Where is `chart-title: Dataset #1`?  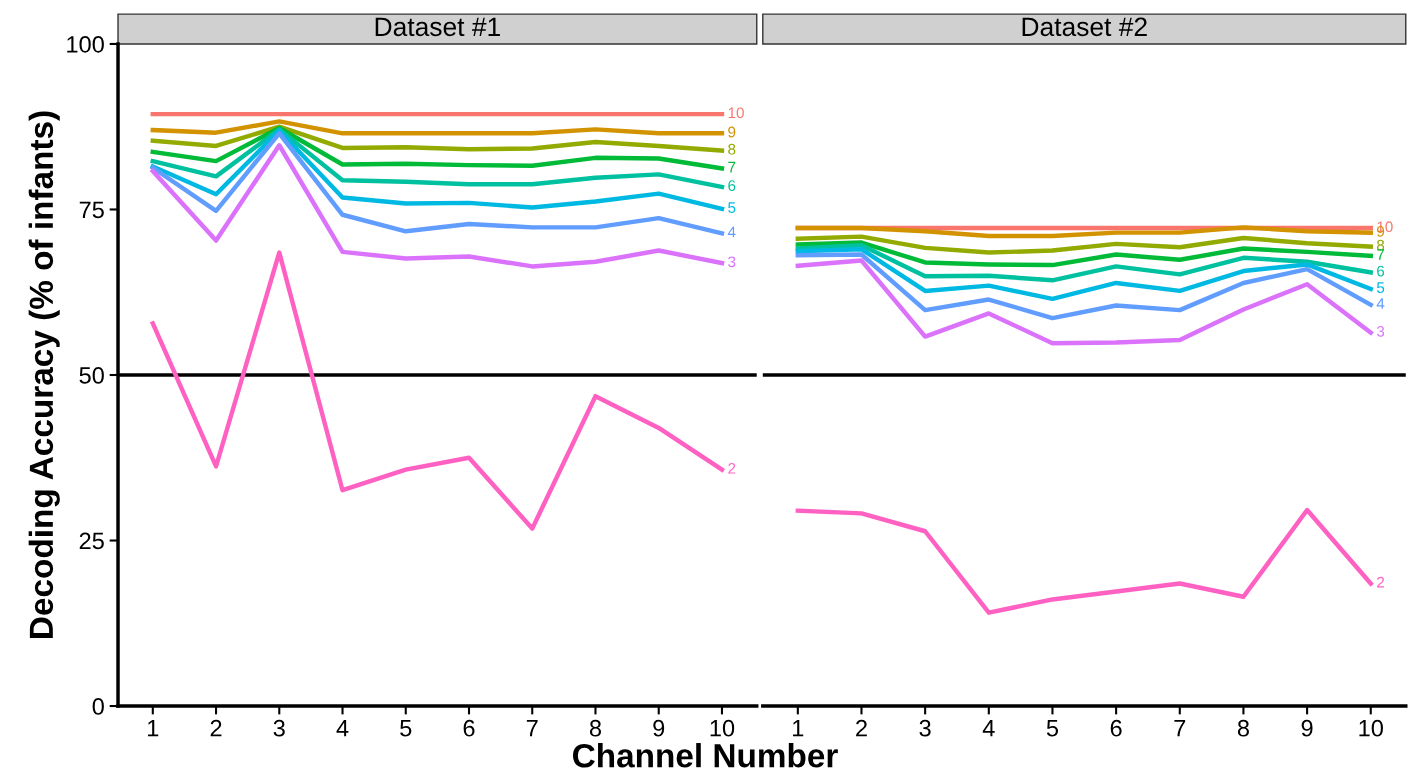 chart-title: Dataset #1 is located at coordinates (437, 27).